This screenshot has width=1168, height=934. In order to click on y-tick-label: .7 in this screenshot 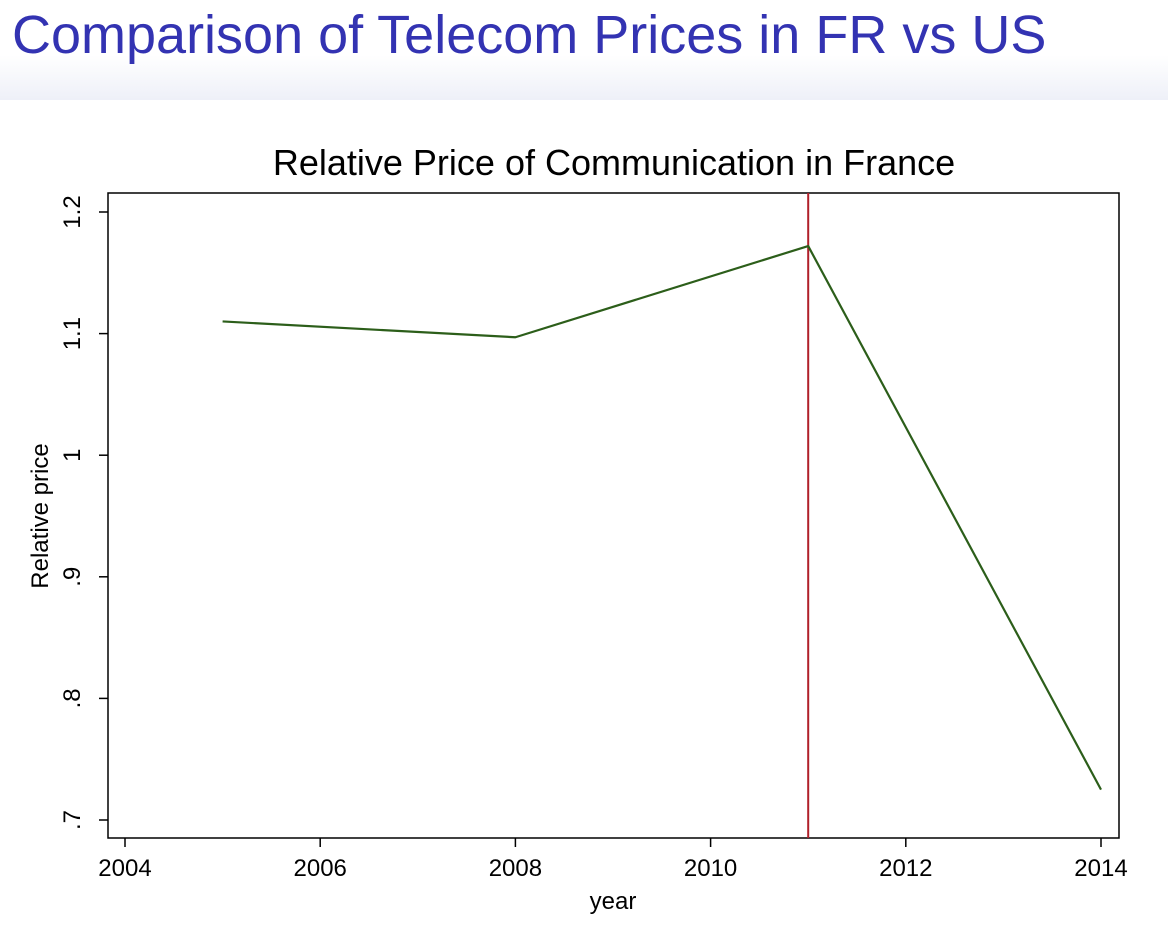, I will do `click(72, 820)`.